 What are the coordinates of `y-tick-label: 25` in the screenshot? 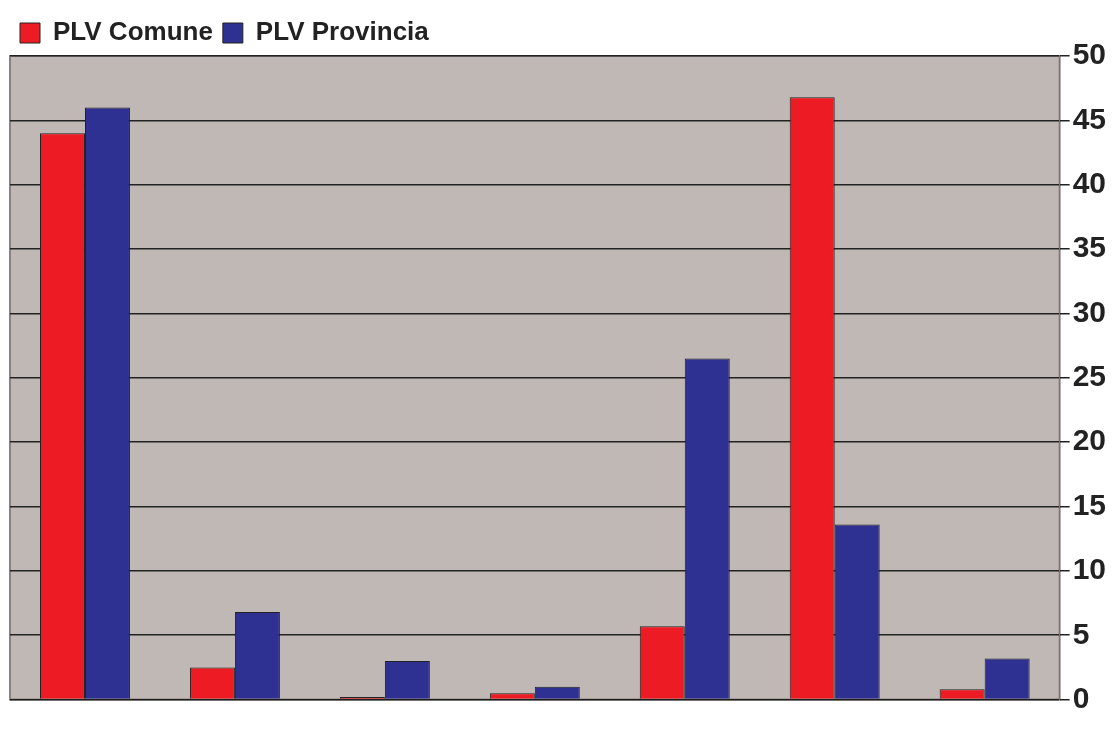 It's located at (1089, 376).